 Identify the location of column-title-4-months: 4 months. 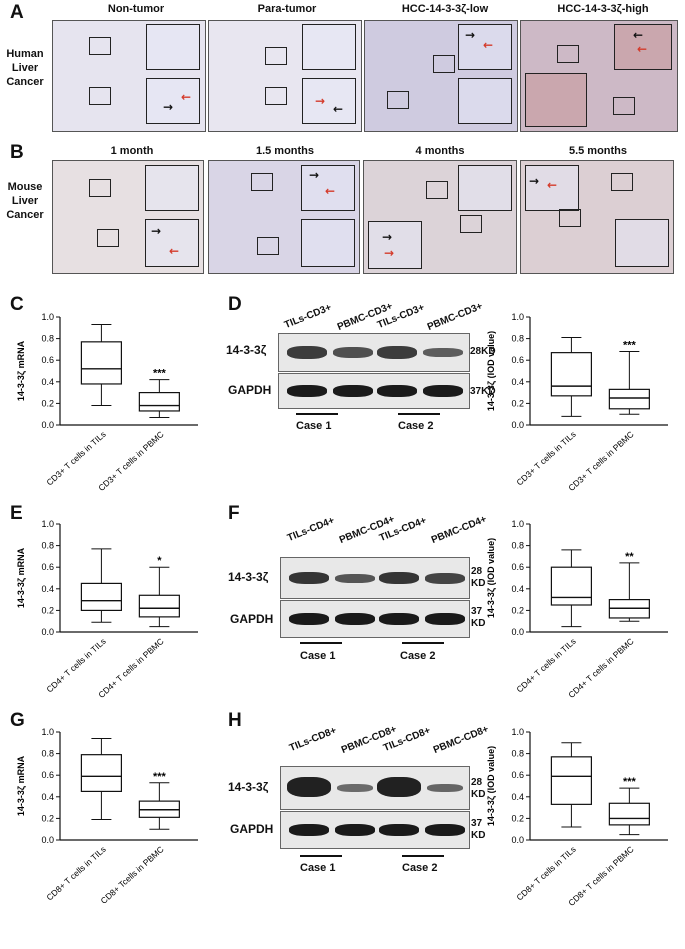
(440, 151).